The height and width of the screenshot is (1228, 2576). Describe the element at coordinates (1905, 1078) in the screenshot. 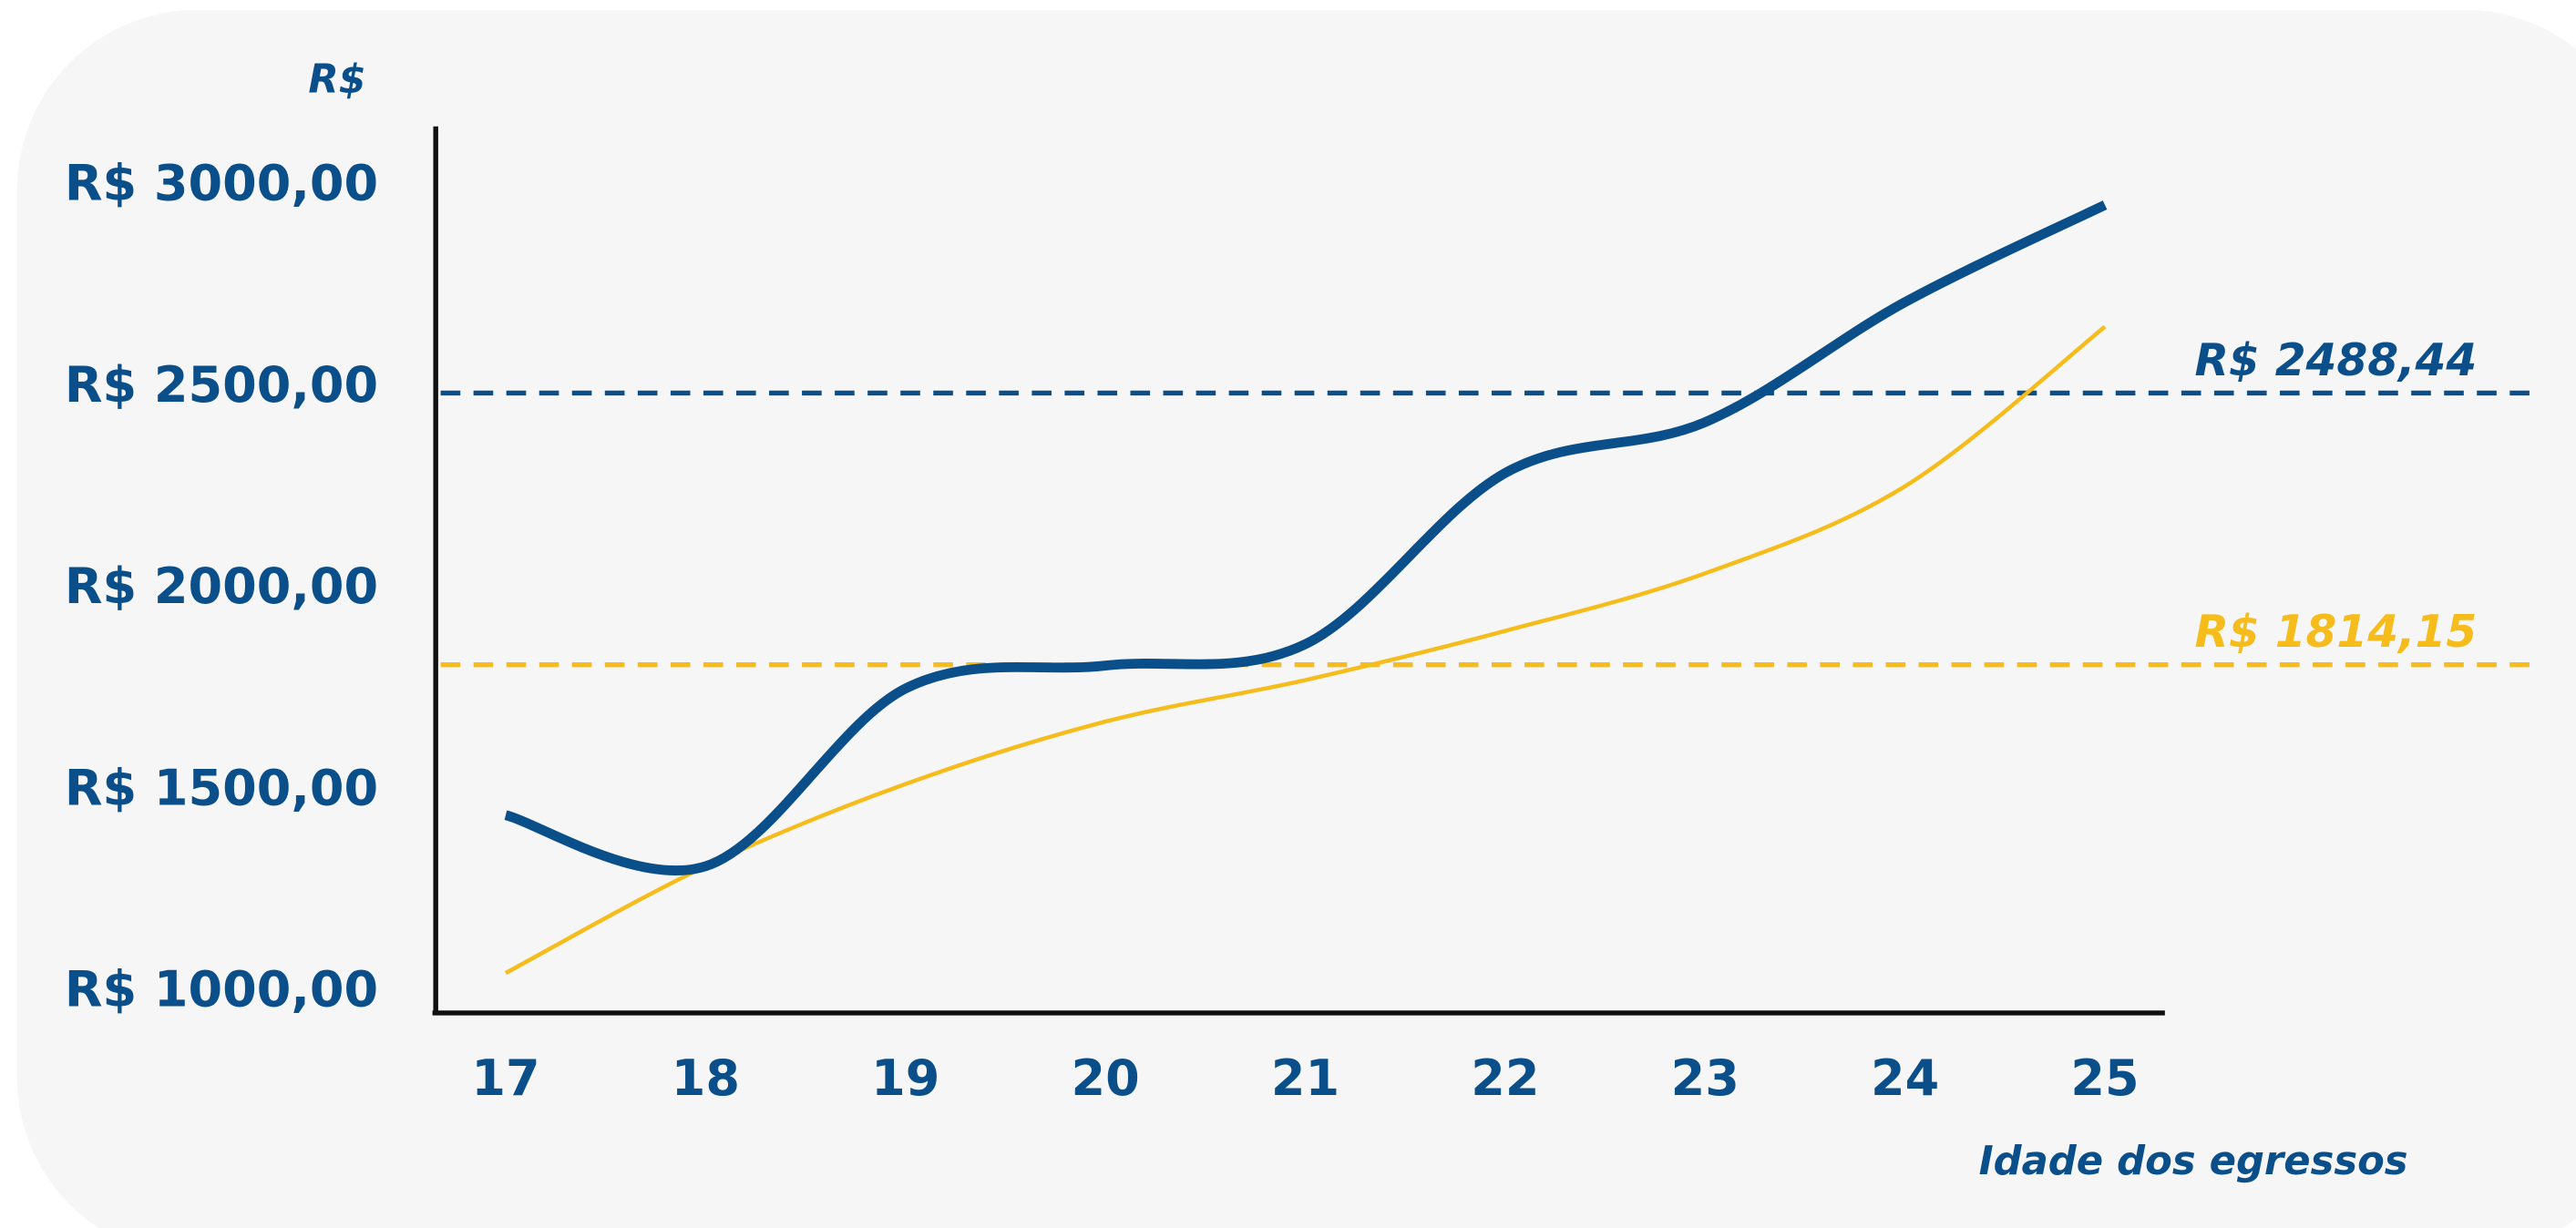

I see `x-tick-label: 24` at that location.